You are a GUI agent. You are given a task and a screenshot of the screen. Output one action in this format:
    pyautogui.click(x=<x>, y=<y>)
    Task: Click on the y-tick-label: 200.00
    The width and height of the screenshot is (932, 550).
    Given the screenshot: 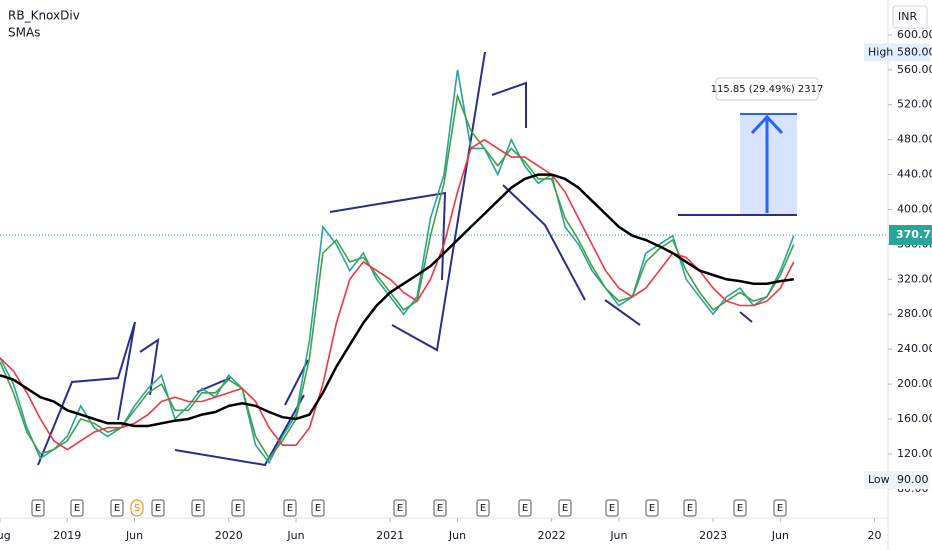 What is the action you would take?
    pyautogui.click(x=914, y=383)
    